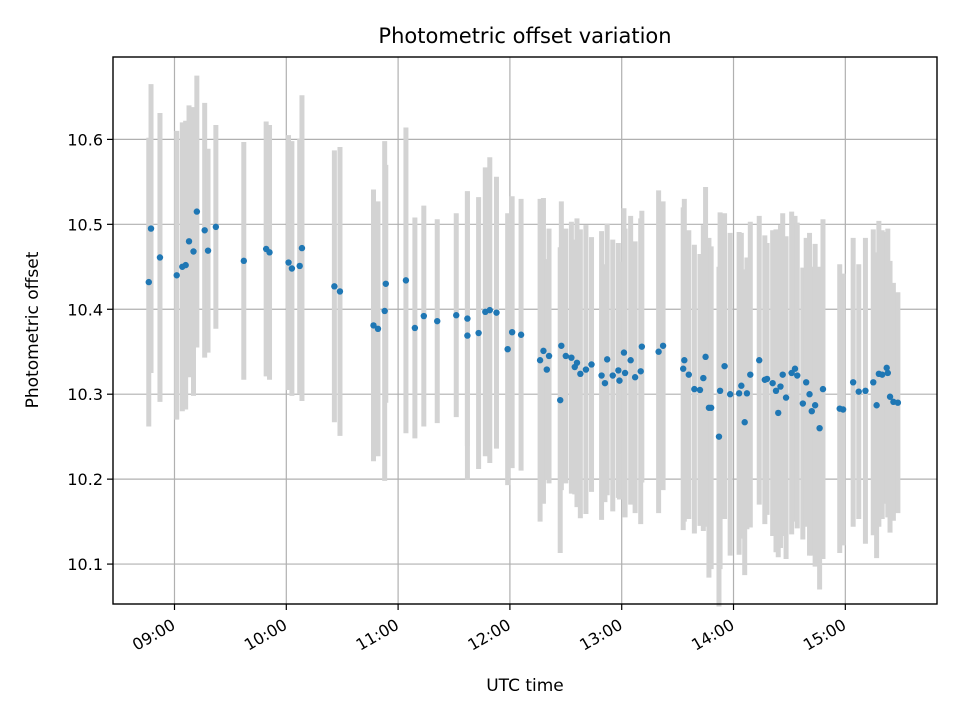 The image size is (960, 720). What do you see at coordinates (85, 224) in the screenshot?
I see `y-tick-label: 10.5` at bounding box center [85, 224].